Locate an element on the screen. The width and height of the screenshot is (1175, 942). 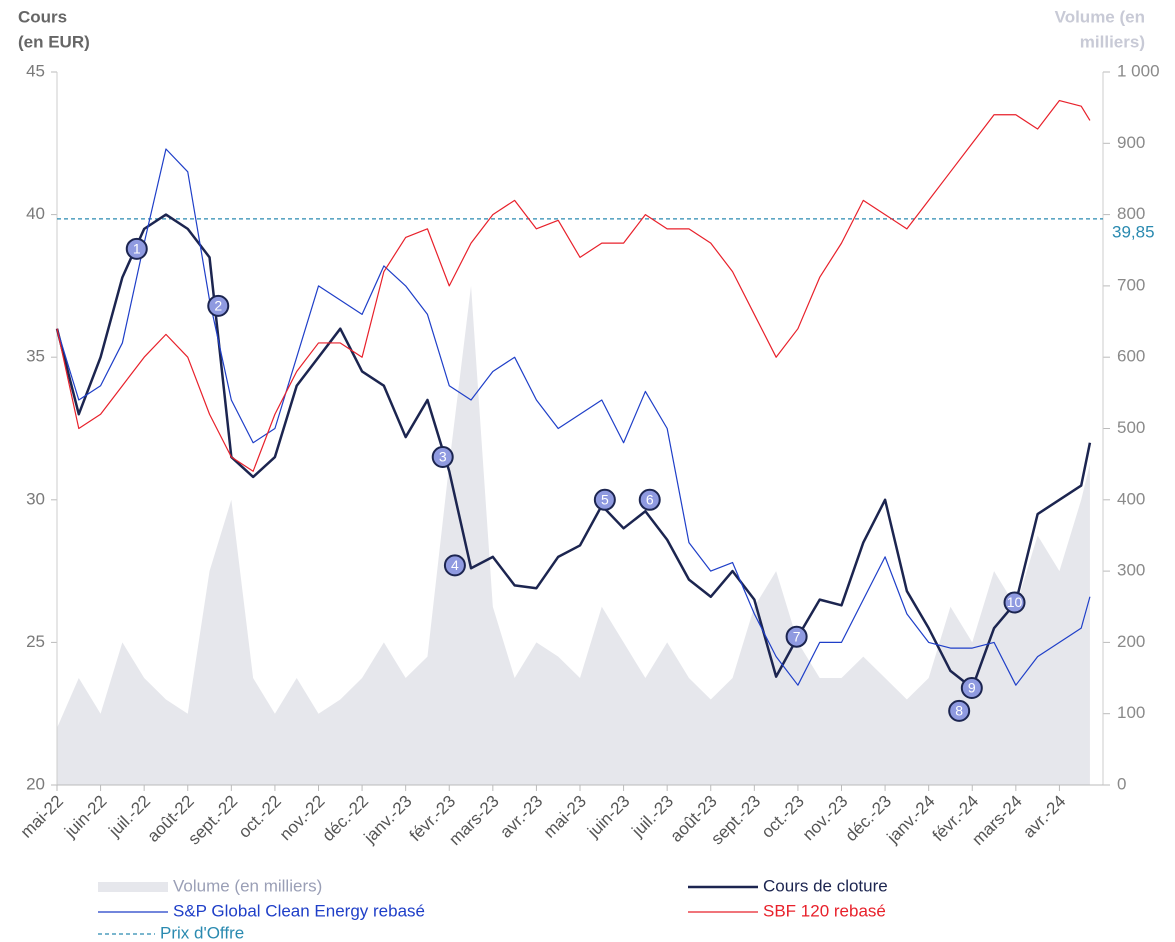
x-tick-label: sept.-22 is located at coordinates (212, 820).